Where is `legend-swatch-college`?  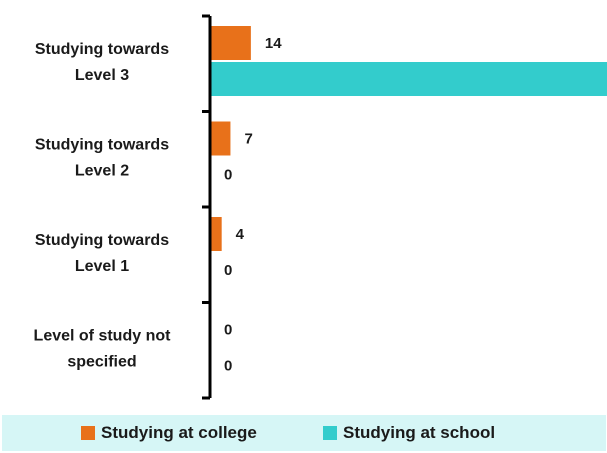 legend-swatch-college is located at coordinates (88, 433).